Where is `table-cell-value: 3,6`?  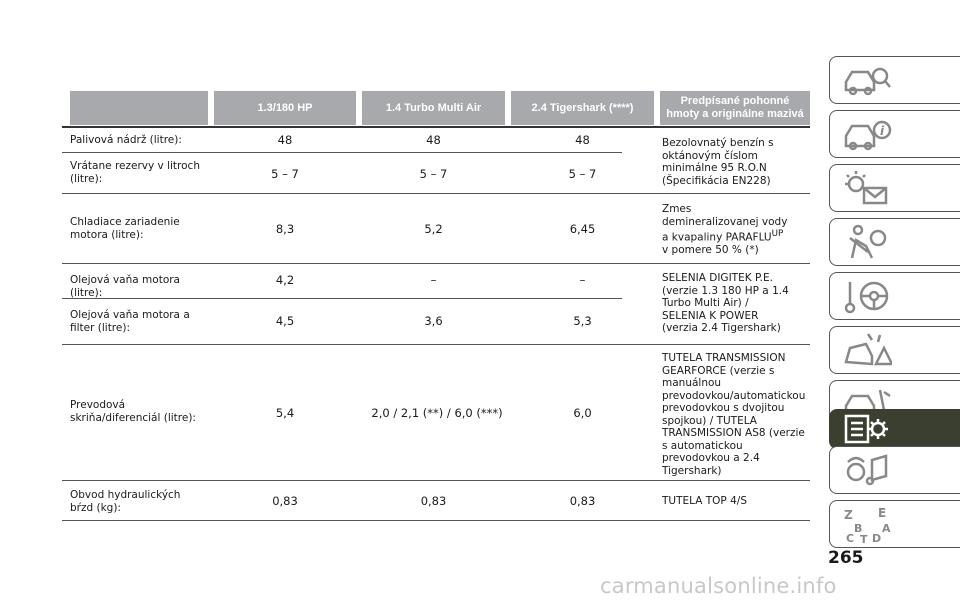
table-cell-value: 3,6 is located at coordinates (433, 321).